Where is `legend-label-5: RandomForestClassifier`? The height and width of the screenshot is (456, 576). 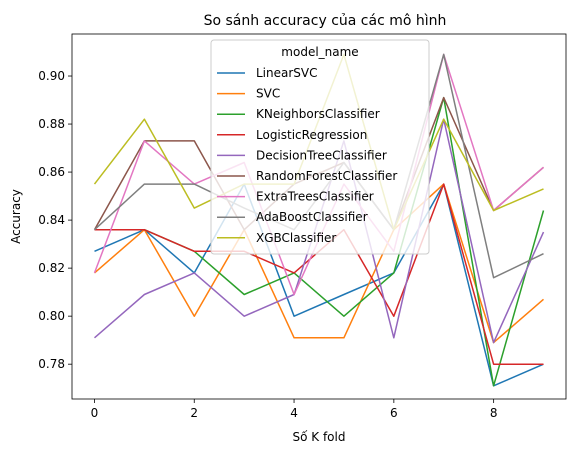 legend-label-5: RandomForestClassifier is located at coordinates (326, 176).